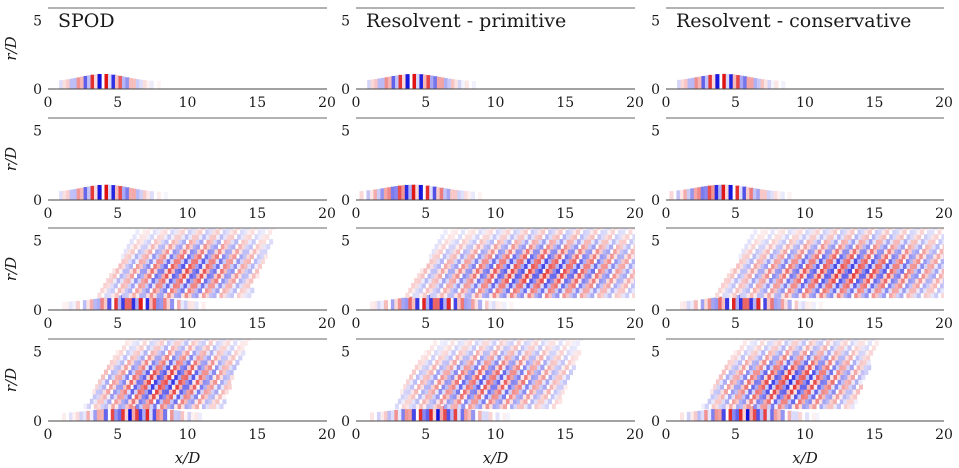  What do you see at coordinates (655, 353) in the screenshot?
I see `y-tick-label: 5` at bounding box center [655, 353].